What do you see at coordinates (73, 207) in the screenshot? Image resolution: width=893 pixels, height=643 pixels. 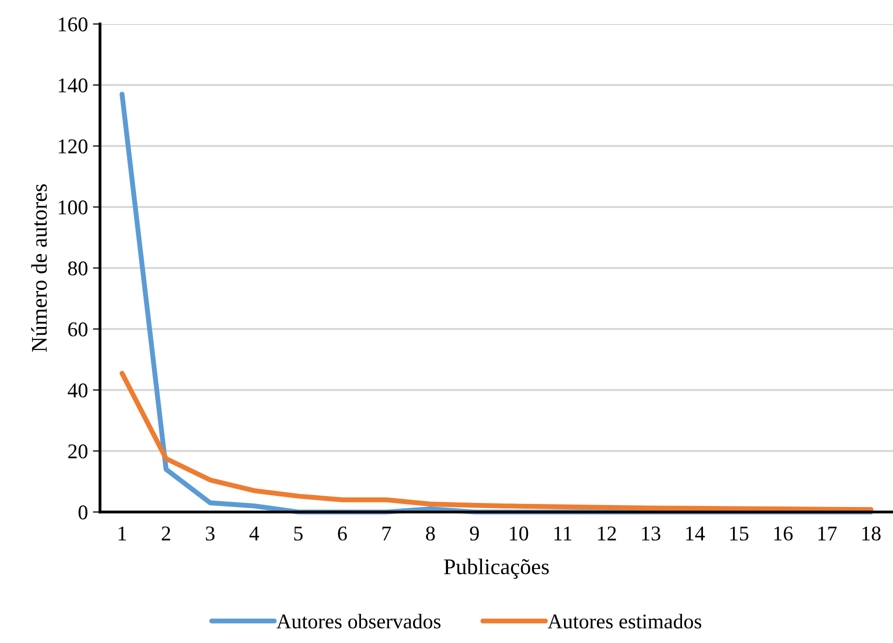 I see `y-tick-label: 100` at bounding box center [73, 207].